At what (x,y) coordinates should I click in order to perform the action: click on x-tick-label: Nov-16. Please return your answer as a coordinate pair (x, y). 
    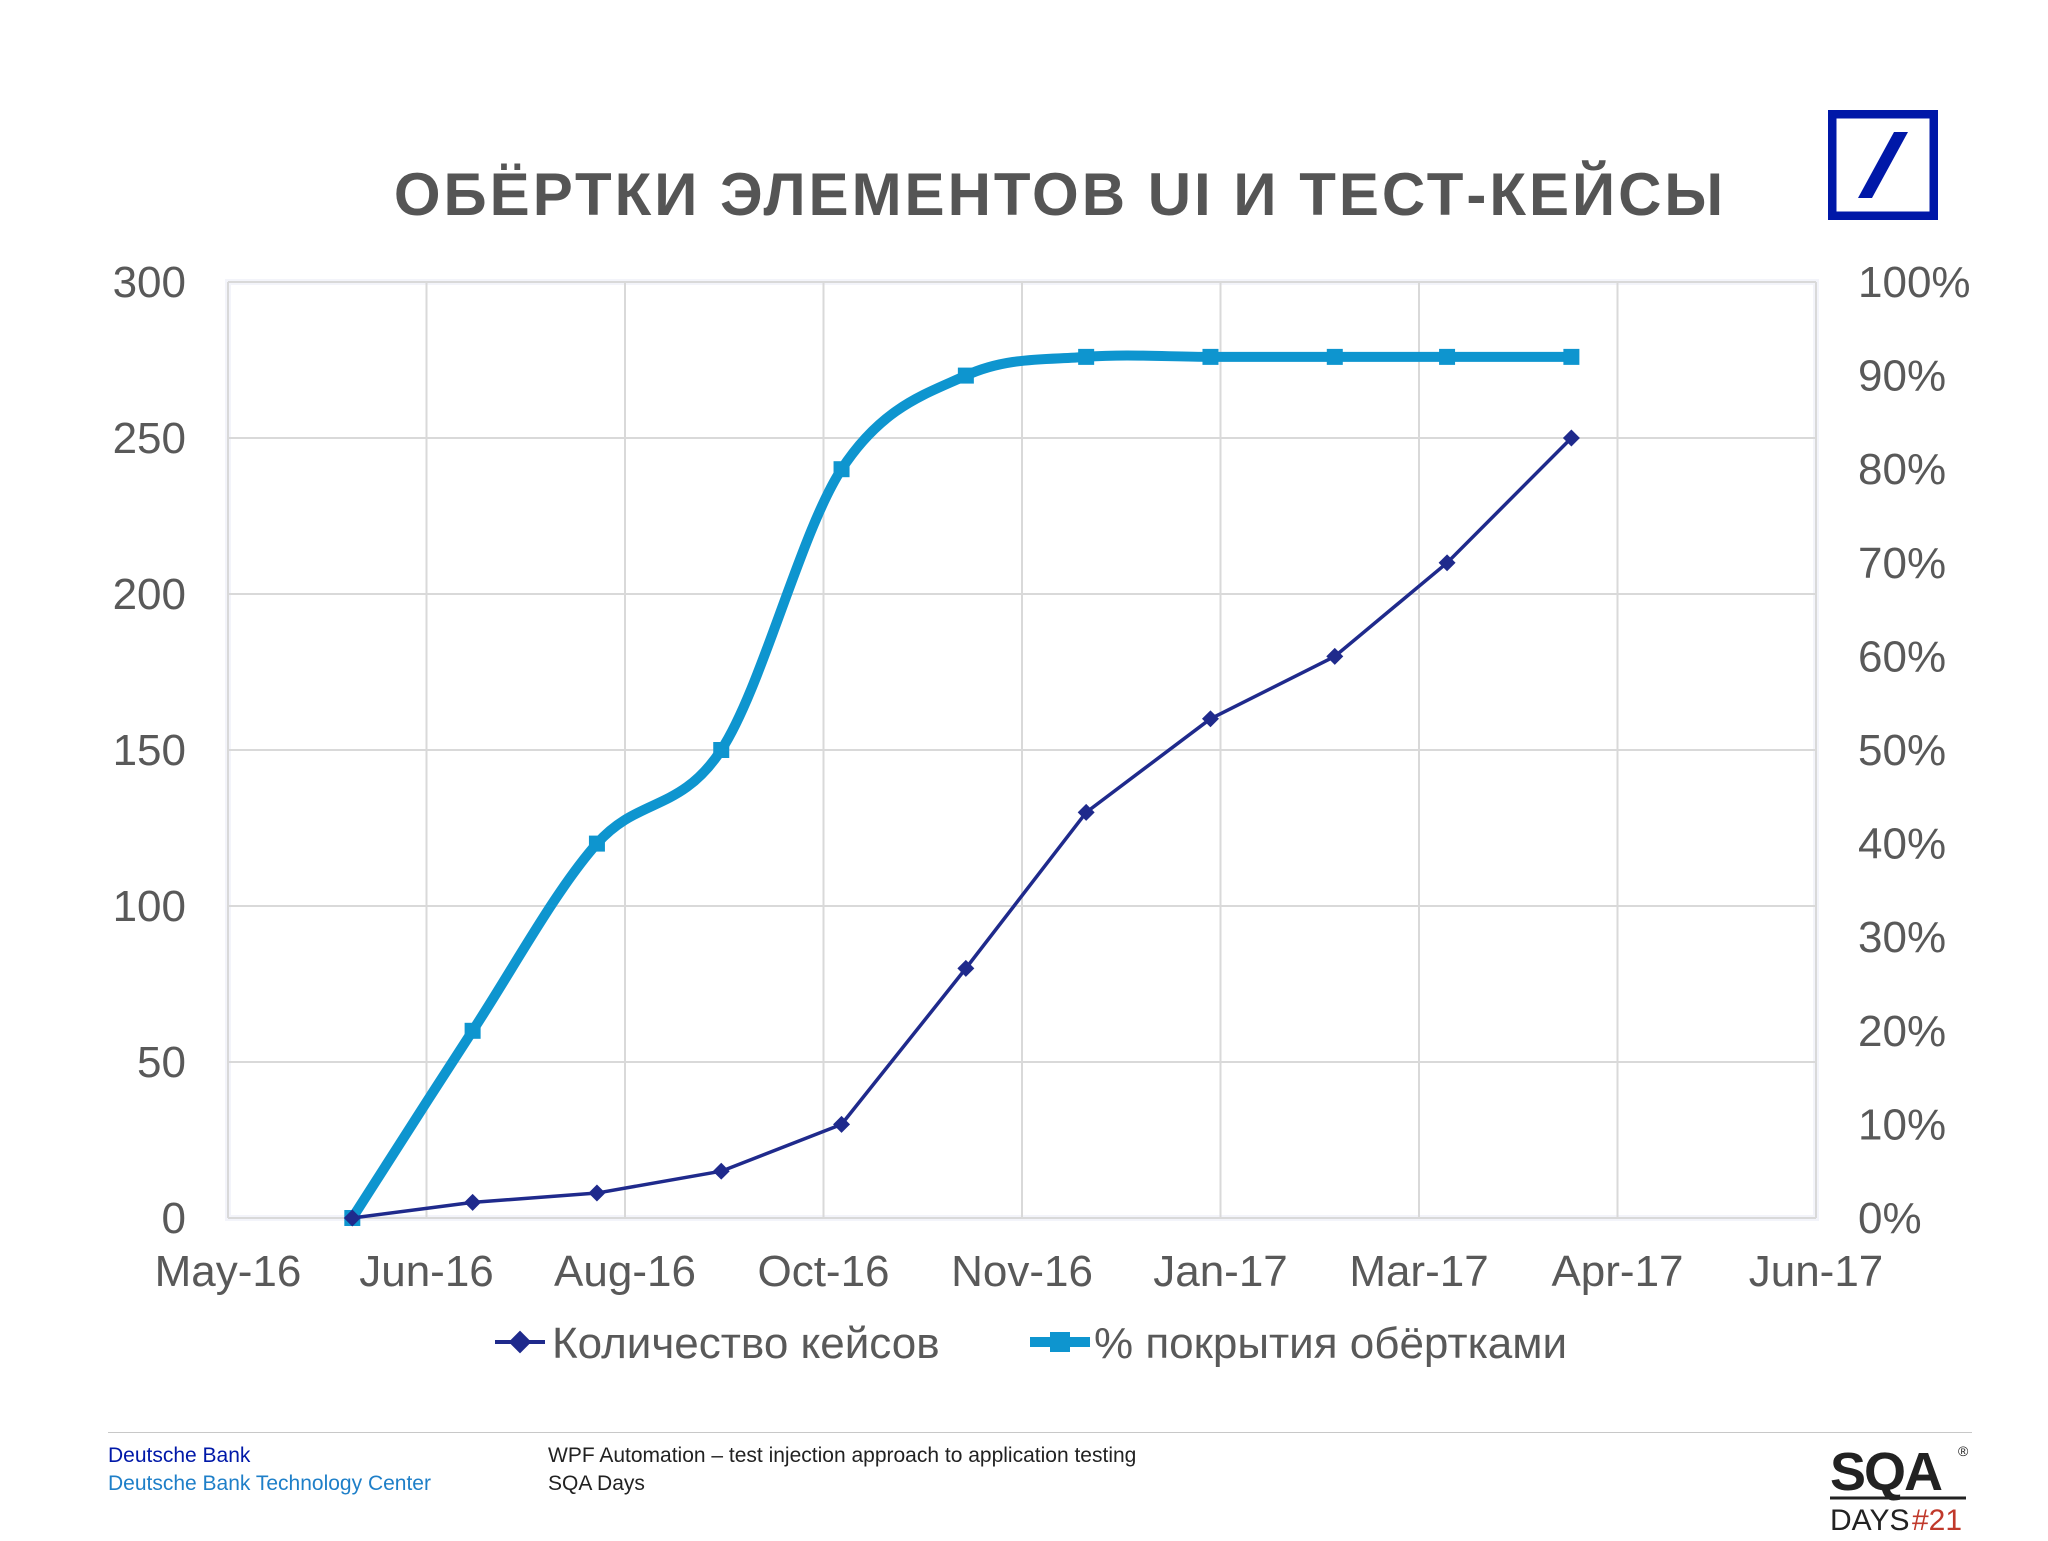
    Looking at the image, I should click on (1022, 1271).